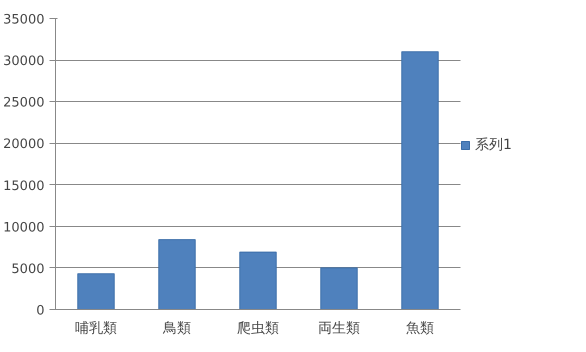 This screenshot has height=352, width=586. What do you see at coordinates (24, 186) in the screenshot?
I see `y-tick-label: 15000` at bounding box center [24, 186].